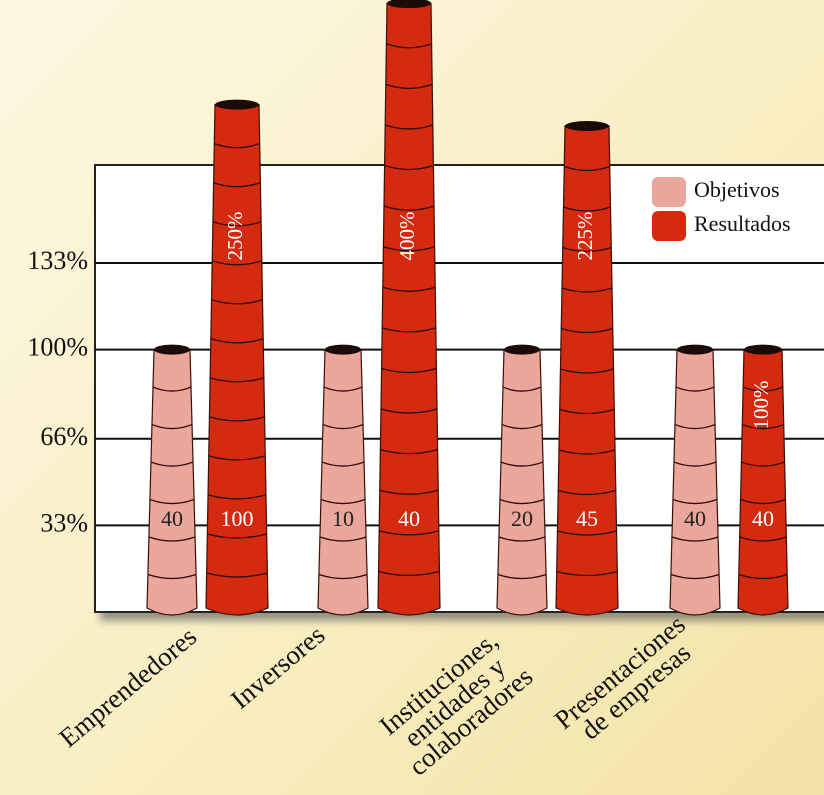 Image resolution: width=824 pixels, height=795 pixels. Describe the element at coordinates (737, 189) in the screenshot. I see `legend-label: Objetivos` at that location.